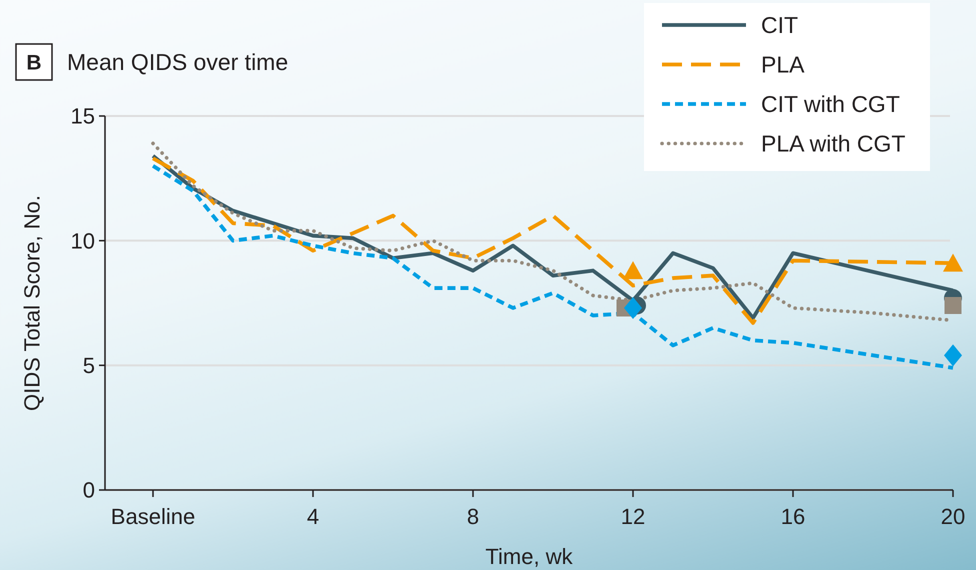 The image size is (976, 570). What do you see at coordinates (313, 516) in the screenshot?
I see `x-tick-label: 4` at bounding box center [313, 516].